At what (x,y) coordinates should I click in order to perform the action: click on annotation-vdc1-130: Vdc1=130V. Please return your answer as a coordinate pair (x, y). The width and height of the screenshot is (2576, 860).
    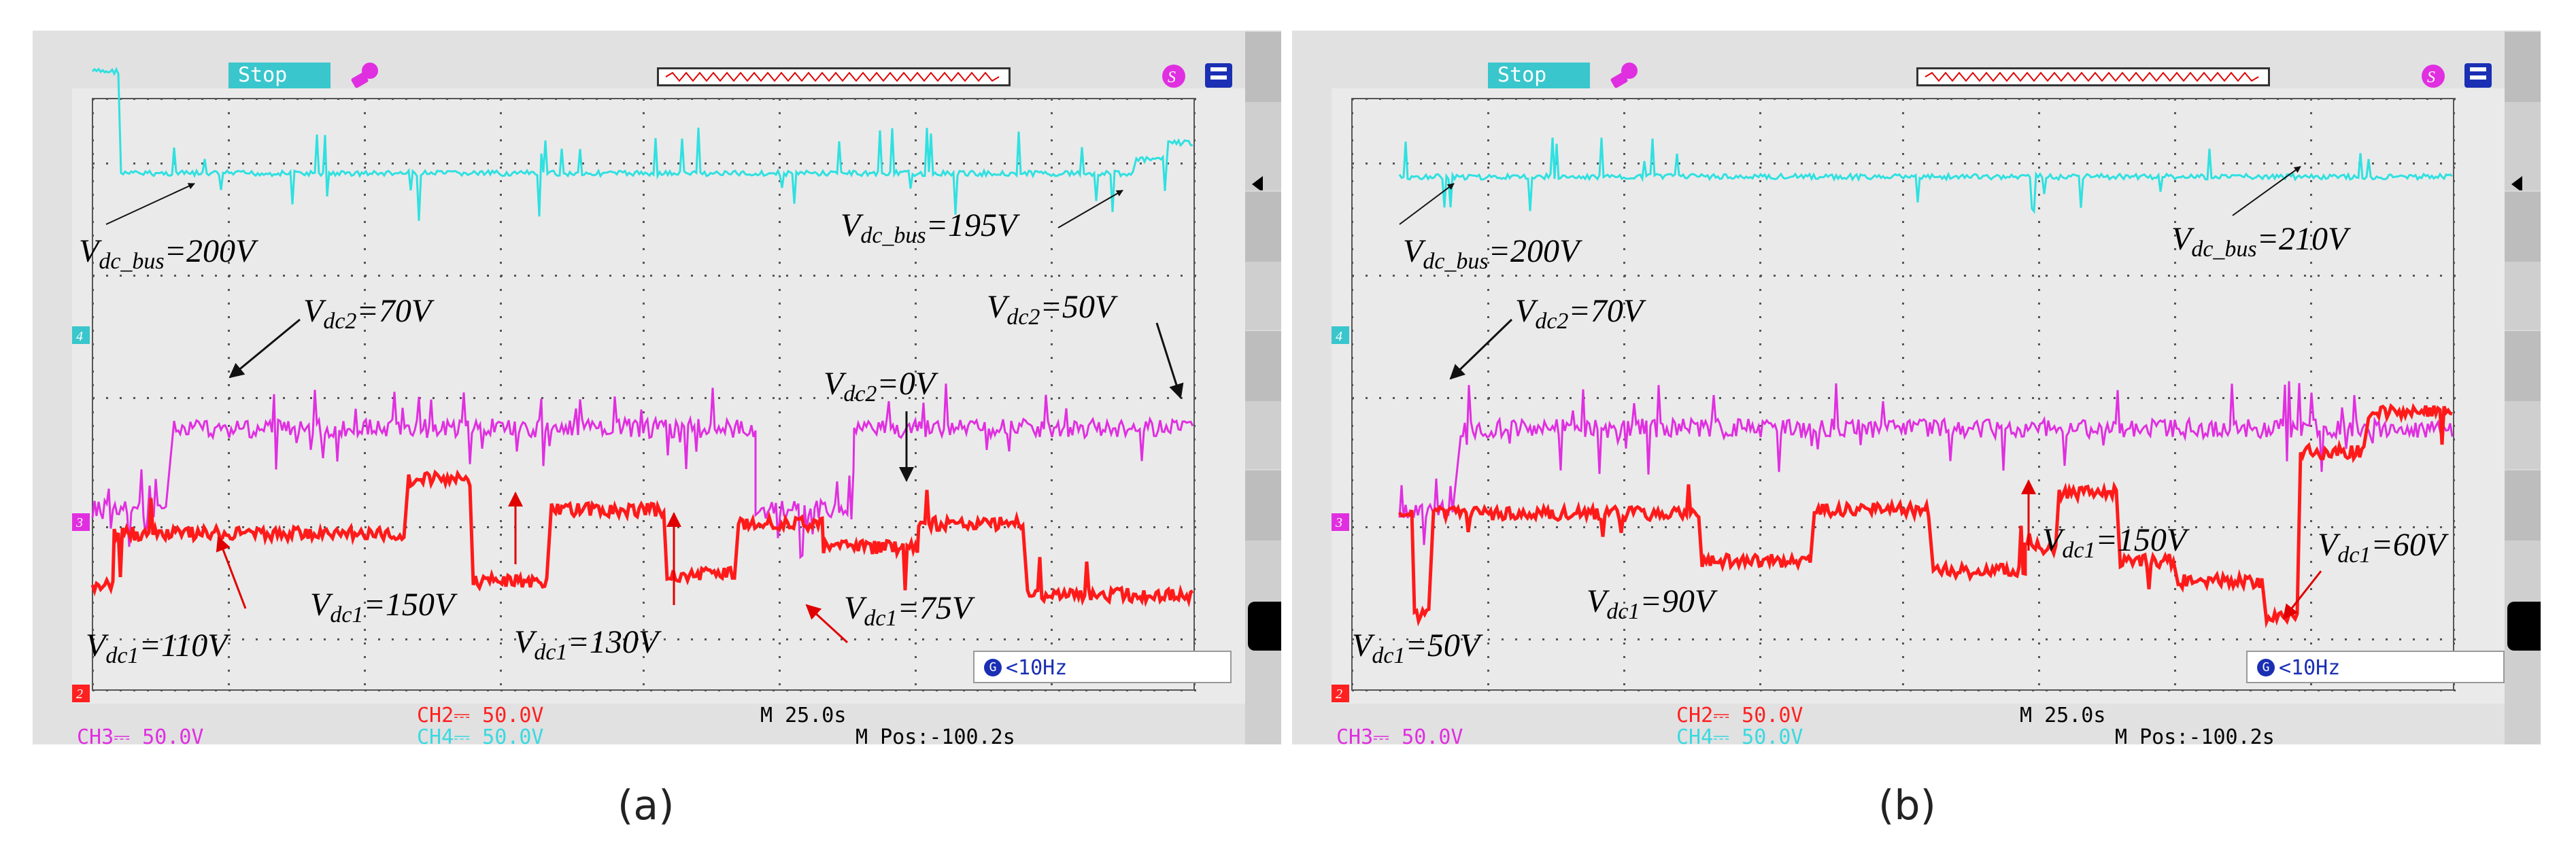
    Looking at the image, I should click on (597, 588).